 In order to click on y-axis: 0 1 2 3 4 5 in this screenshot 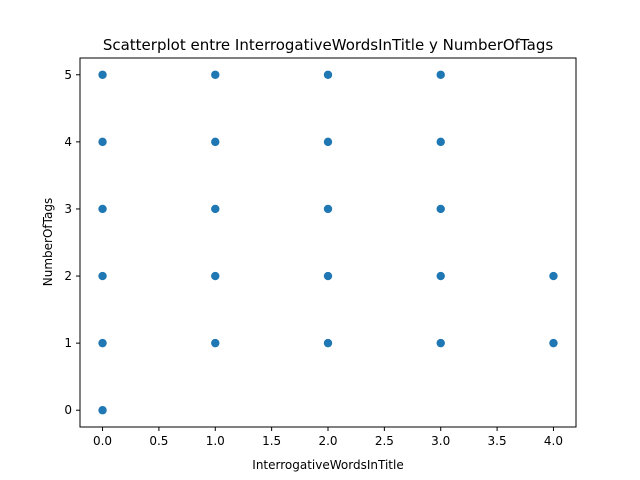, I will do `click(72, 242)`.